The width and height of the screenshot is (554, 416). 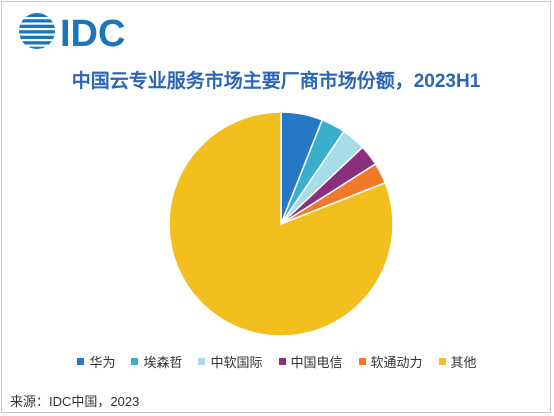 What do you see at coordinates (37, 31) in the screenshot?
I see `globe-icon` at bounding box center [37, 31].